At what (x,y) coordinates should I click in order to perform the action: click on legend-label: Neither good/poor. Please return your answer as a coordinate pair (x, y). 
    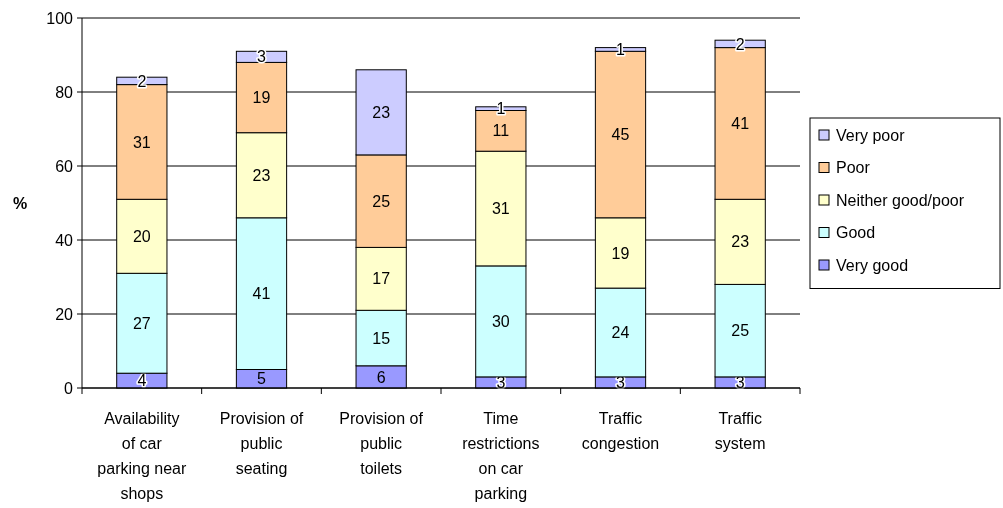
    Looking at the image, I should click on (900, 200).